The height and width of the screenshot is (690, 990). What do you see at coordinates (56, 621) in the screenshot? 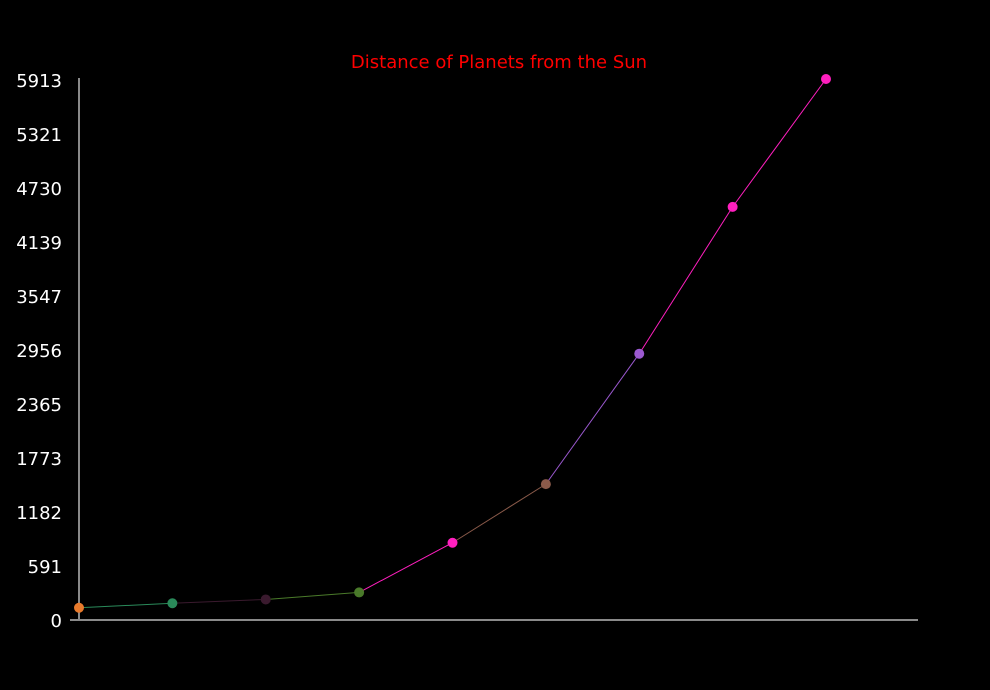
I see `y-tick-label: 0` at bounding box center [56, 621].